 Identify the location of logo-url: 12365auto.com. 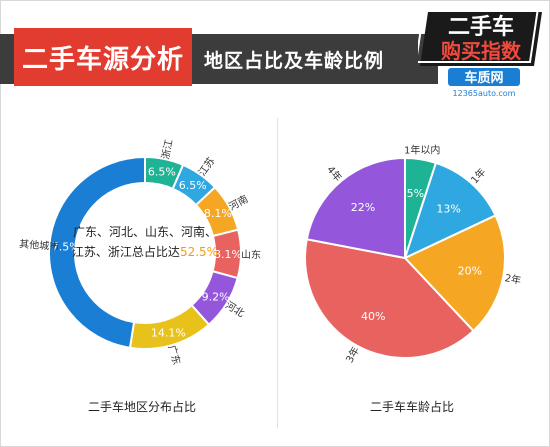
(484, 93).